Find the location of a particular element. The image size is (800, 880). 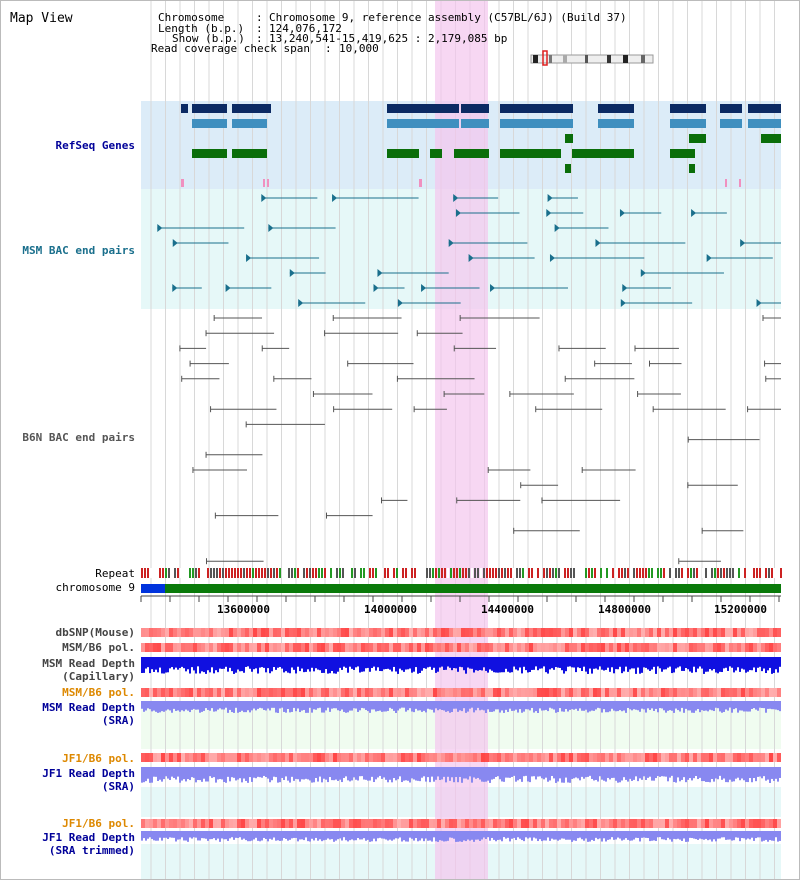

dbsnp-label: dbSNP(Mouse) is located at coordinates (95, 632).